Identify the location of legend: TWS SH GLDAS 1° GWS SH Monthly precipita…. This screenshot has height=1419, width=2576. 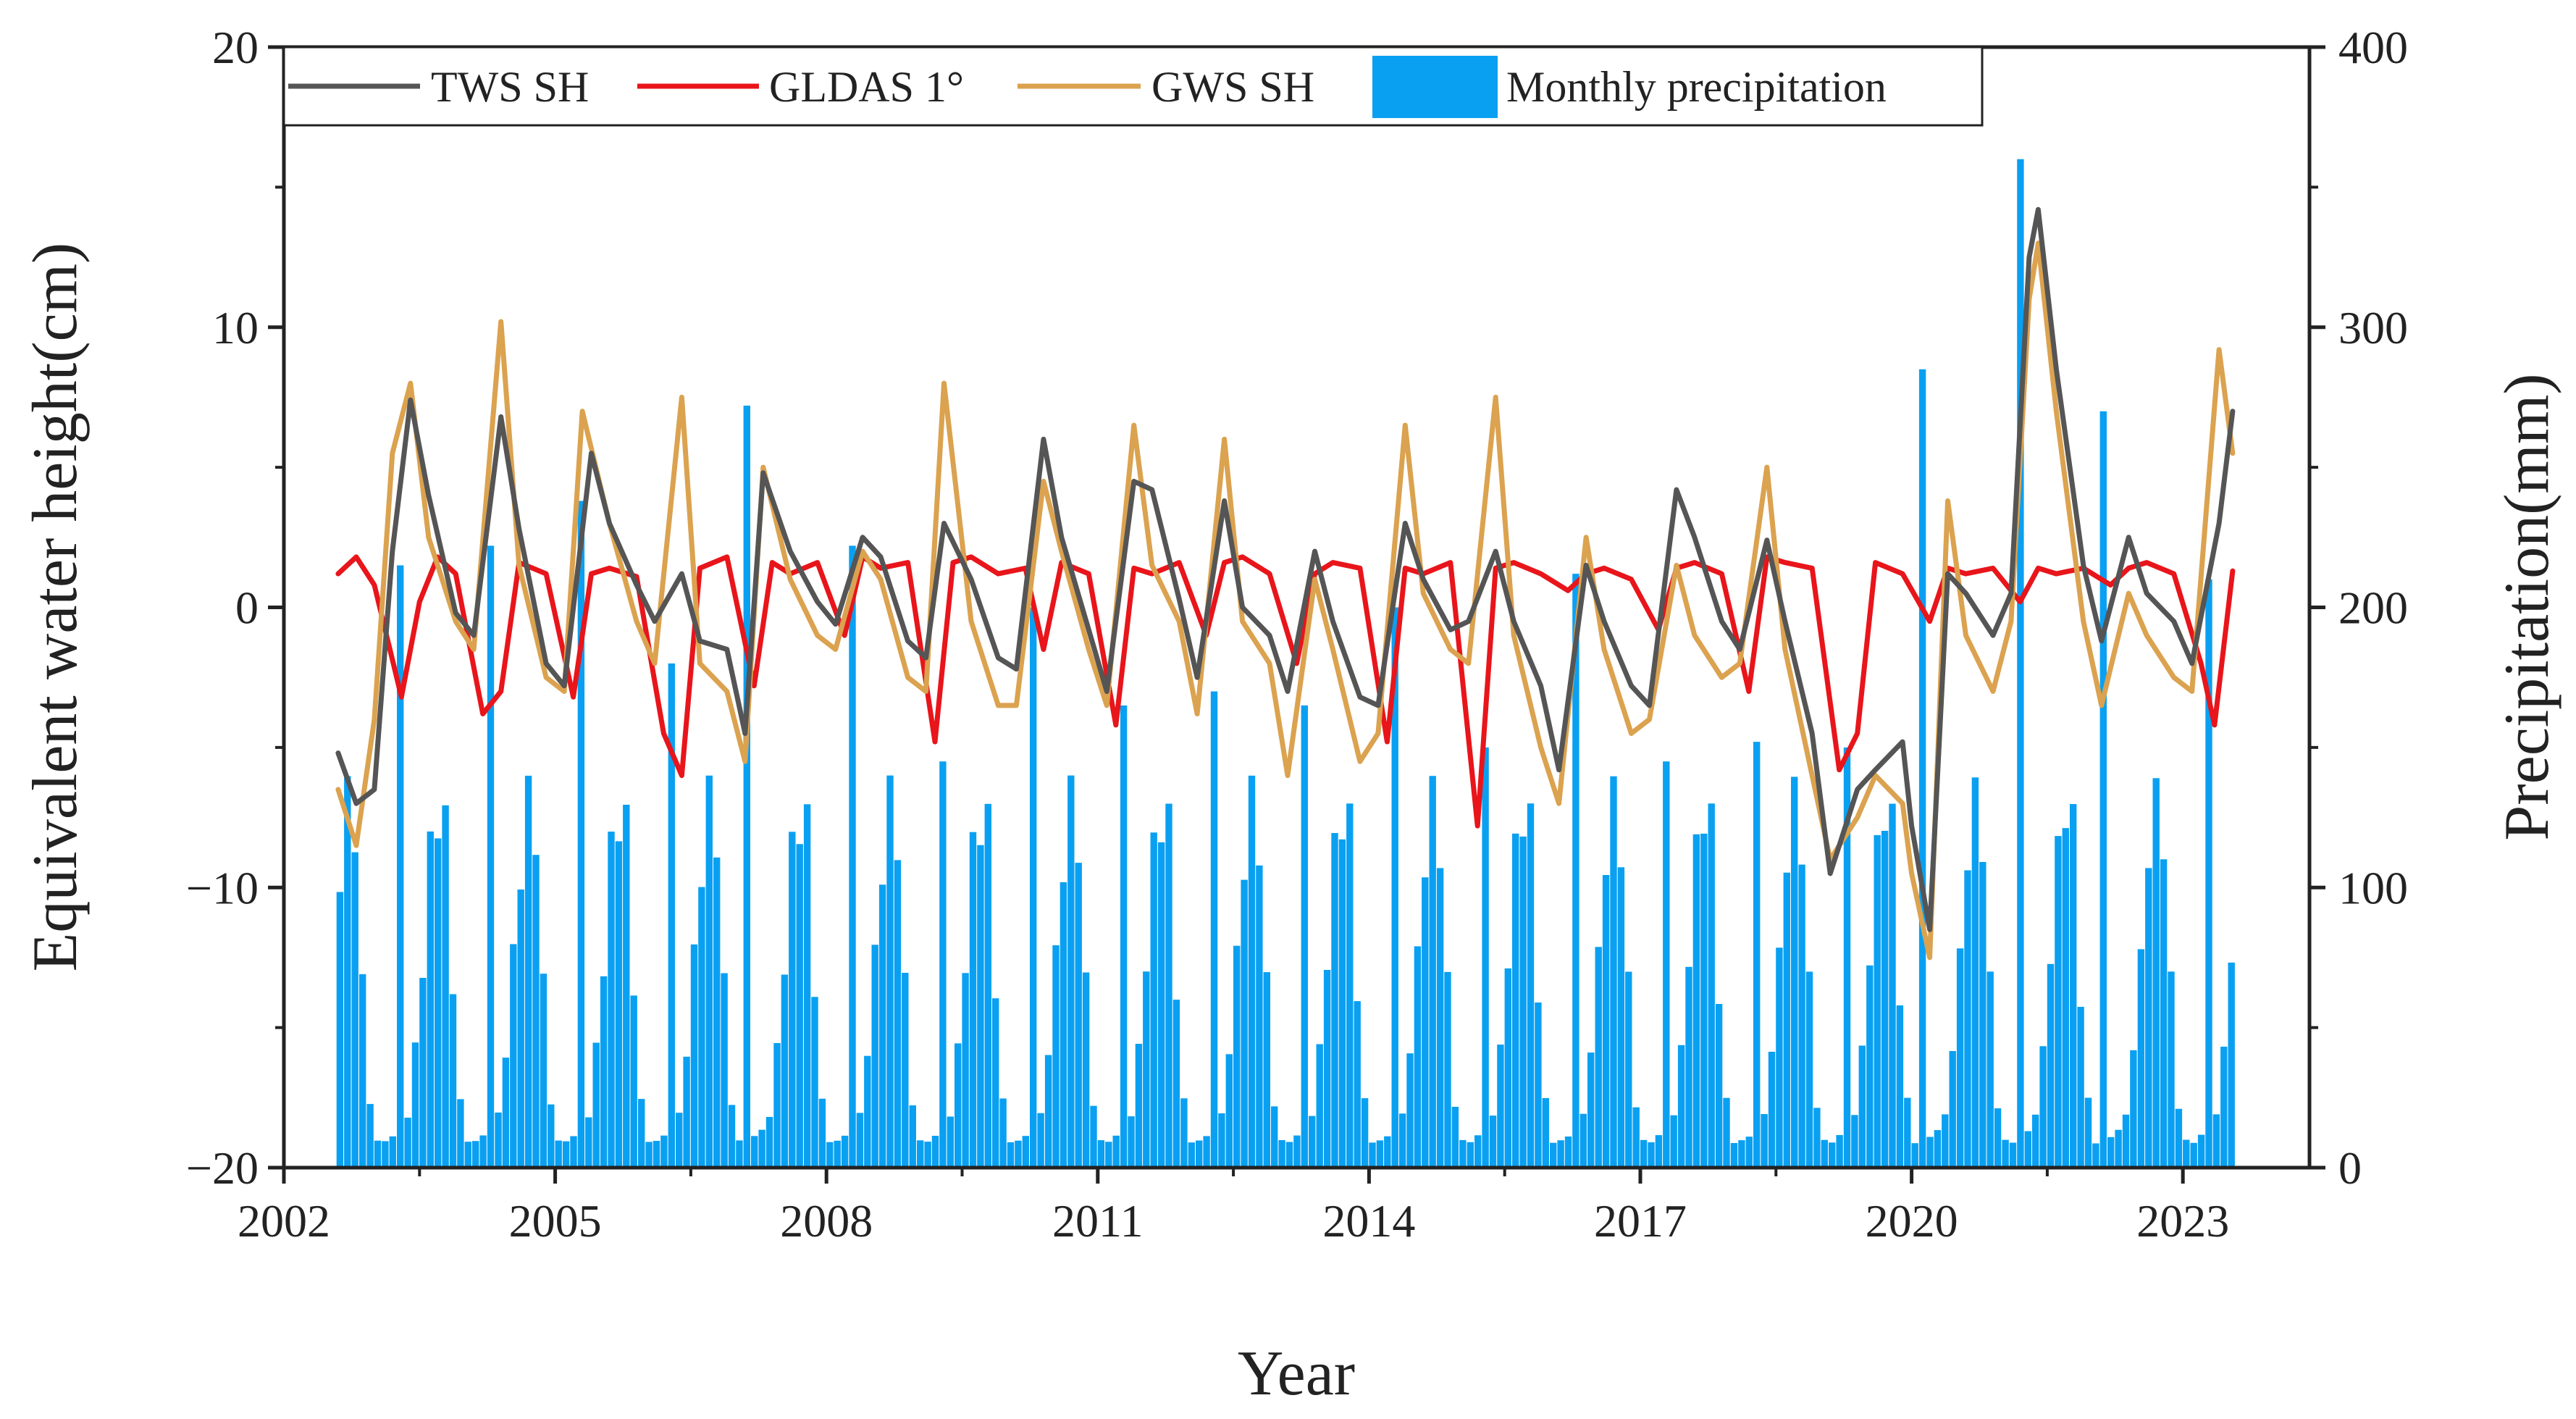
(1133, 86).